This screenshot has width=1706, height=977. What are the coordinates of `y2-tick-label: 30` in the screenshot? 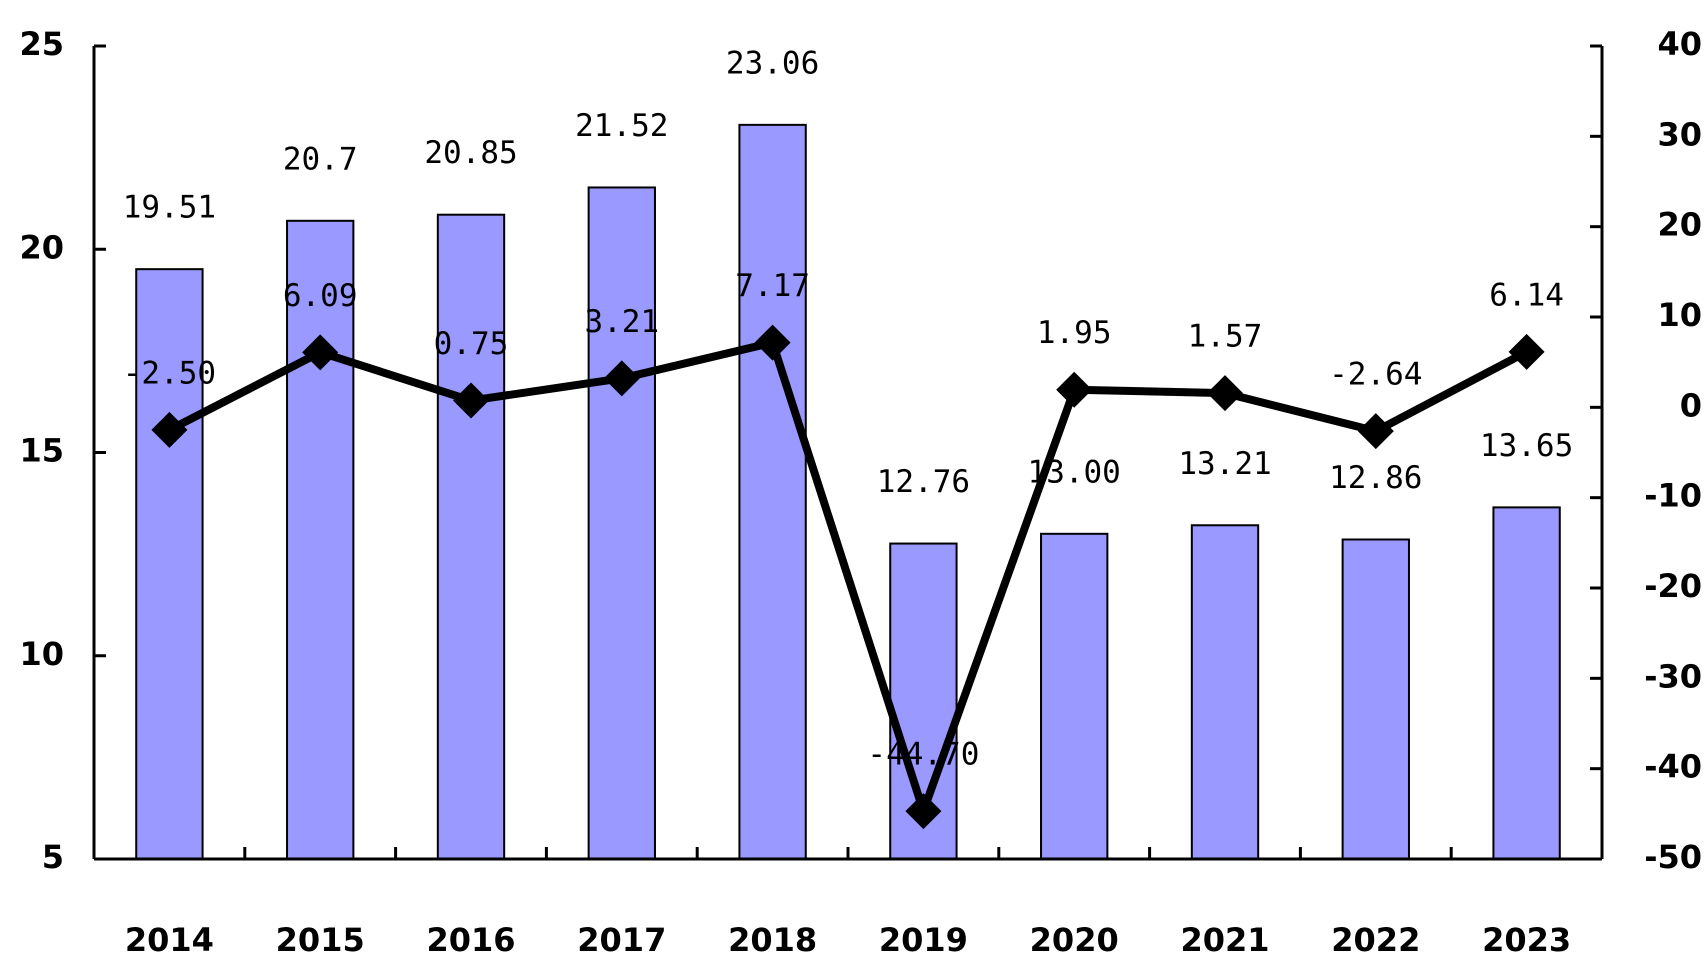 It's located at (1679, 134).